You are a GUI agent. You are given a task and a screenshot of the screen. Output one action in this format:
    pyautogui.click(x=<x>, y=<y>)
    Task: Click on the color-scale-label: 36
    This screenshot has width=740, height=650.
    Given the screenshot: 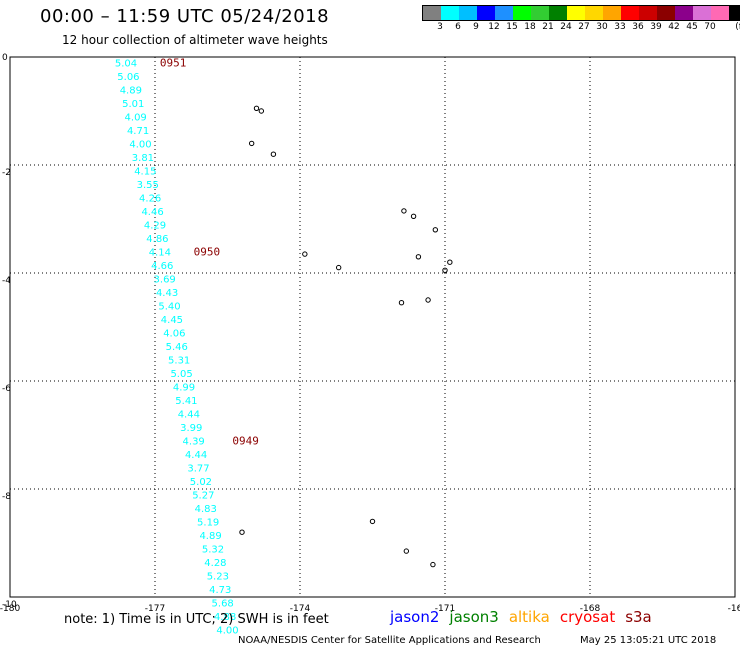 What is the action you would take?
    pyautogui.click(x=638, y=27)
    